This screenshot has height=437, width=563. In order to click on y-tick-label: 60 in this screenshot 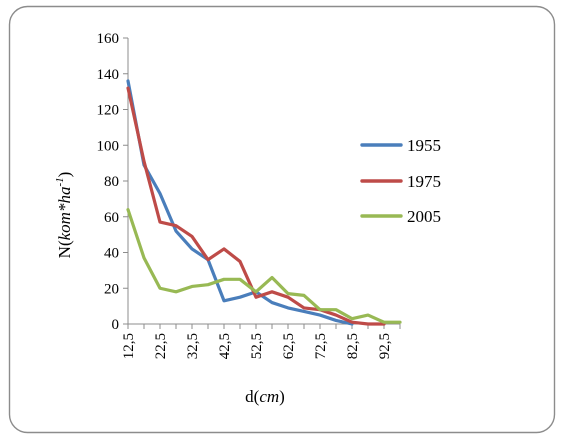, I will do `click(111, 218)`.